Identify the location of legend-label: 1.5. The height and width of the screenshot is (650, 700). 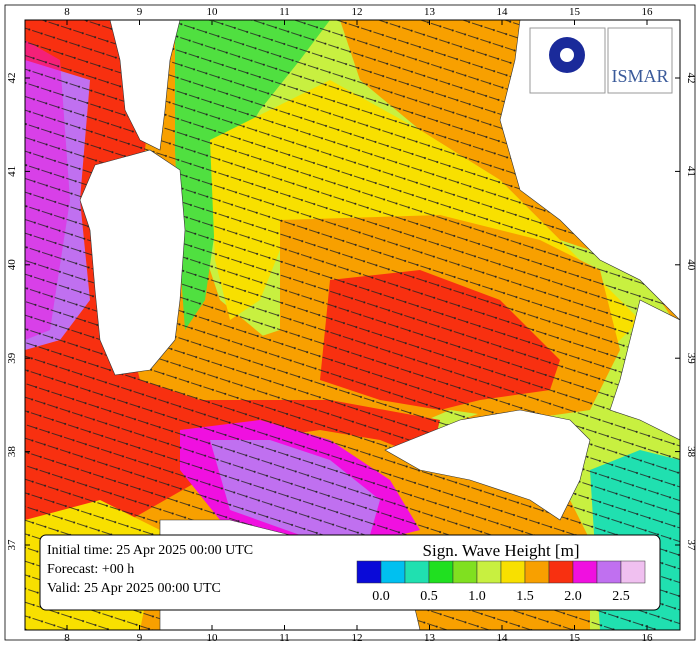
(525, 596).